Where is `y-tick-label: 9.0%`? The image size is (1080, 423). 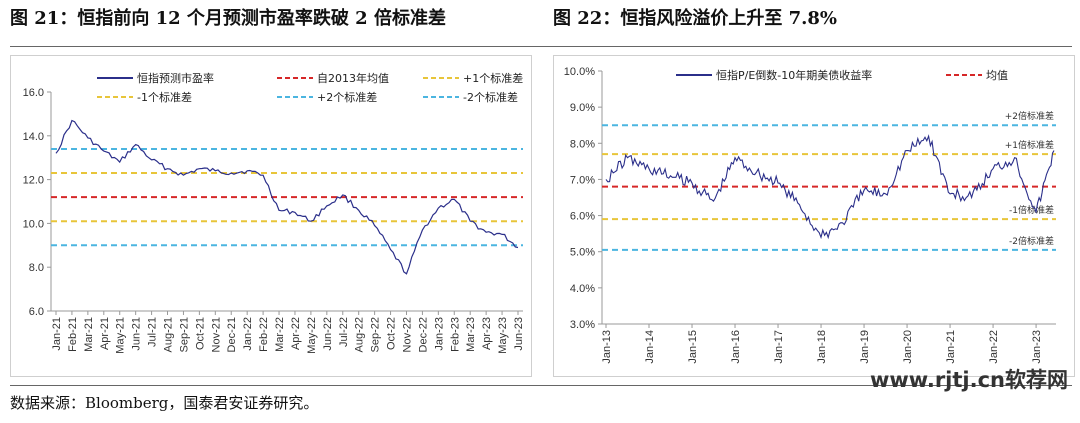 y-tick-label: 9.0% is located at coordinates (582, 108).